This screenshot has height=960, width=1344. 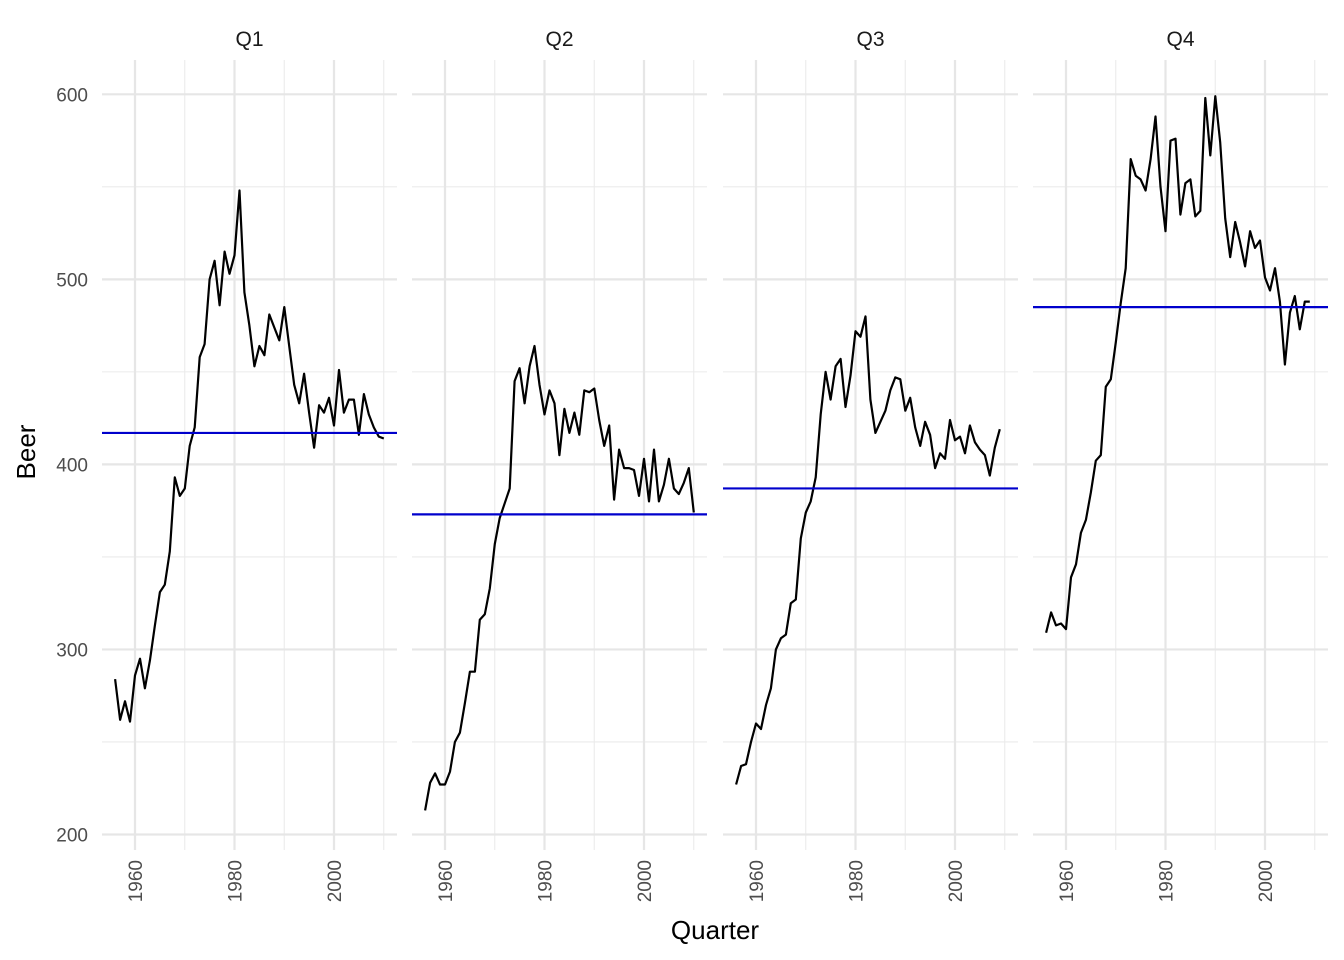 I want to click on facet-strip-label: Q3, so click(x=870, y=39).